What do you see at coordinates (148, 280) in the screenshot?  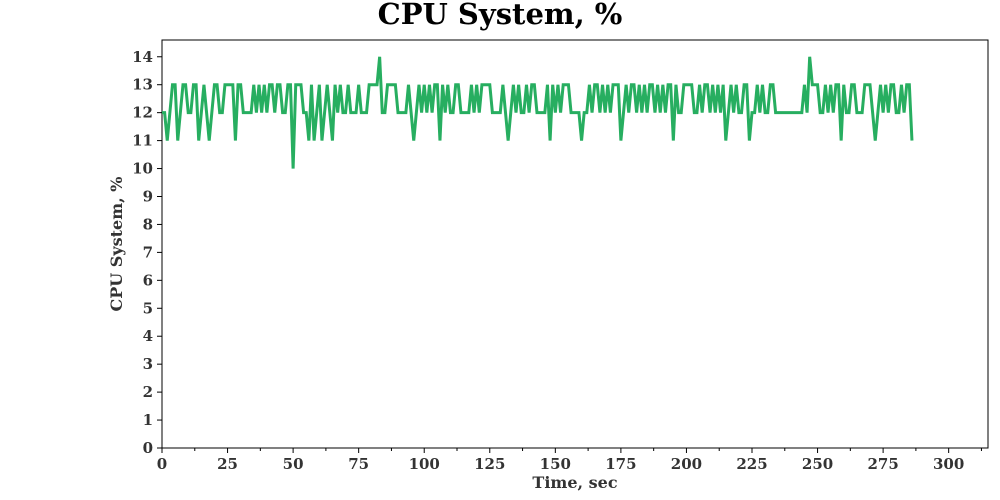 I see `y-tick-label: 6` at bounding box center [148, 280].